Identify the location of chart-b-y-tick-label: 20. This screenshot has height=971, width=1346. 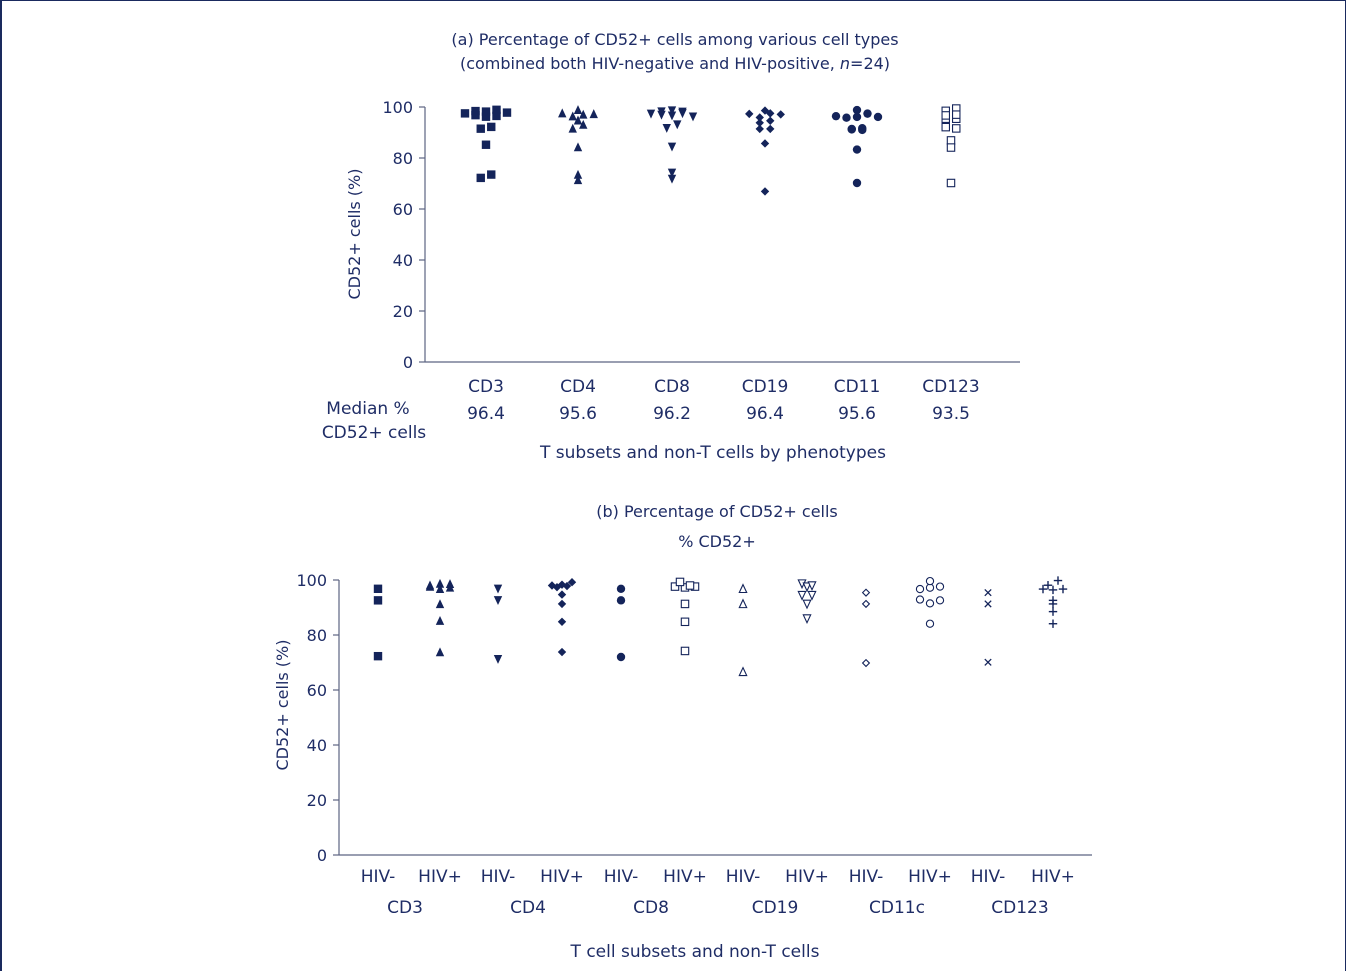
(317, 800).